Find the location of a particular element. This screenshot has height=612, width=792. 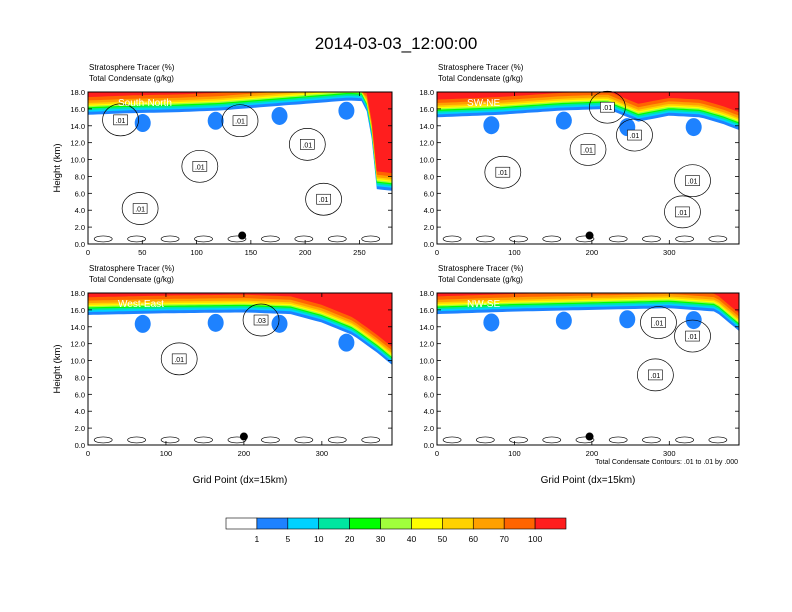

x-tick-label: 150 is located at coordinates (251, 252).